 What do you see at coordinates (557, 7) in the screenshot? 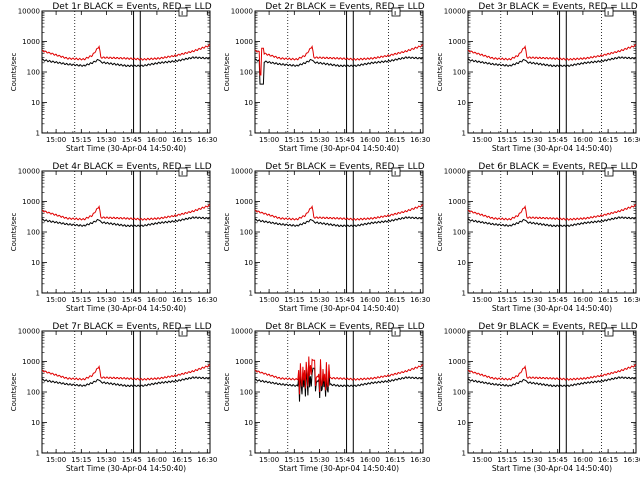
I see `panel-title: Det 3r BLACK = Events, RED = LLD` at bounding box center [557, 7].